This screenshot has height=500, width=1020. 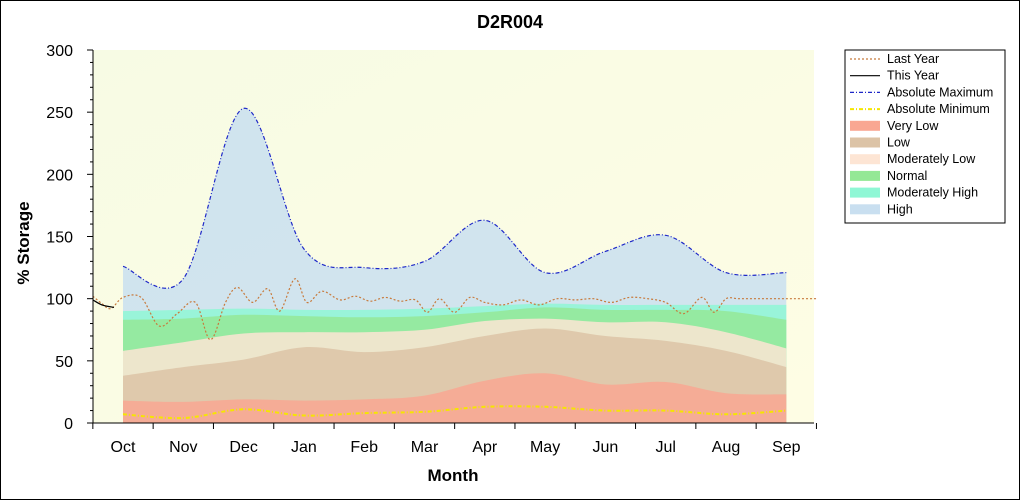 I want to click on chart-title: D2R004, so click(x=510, y=22).